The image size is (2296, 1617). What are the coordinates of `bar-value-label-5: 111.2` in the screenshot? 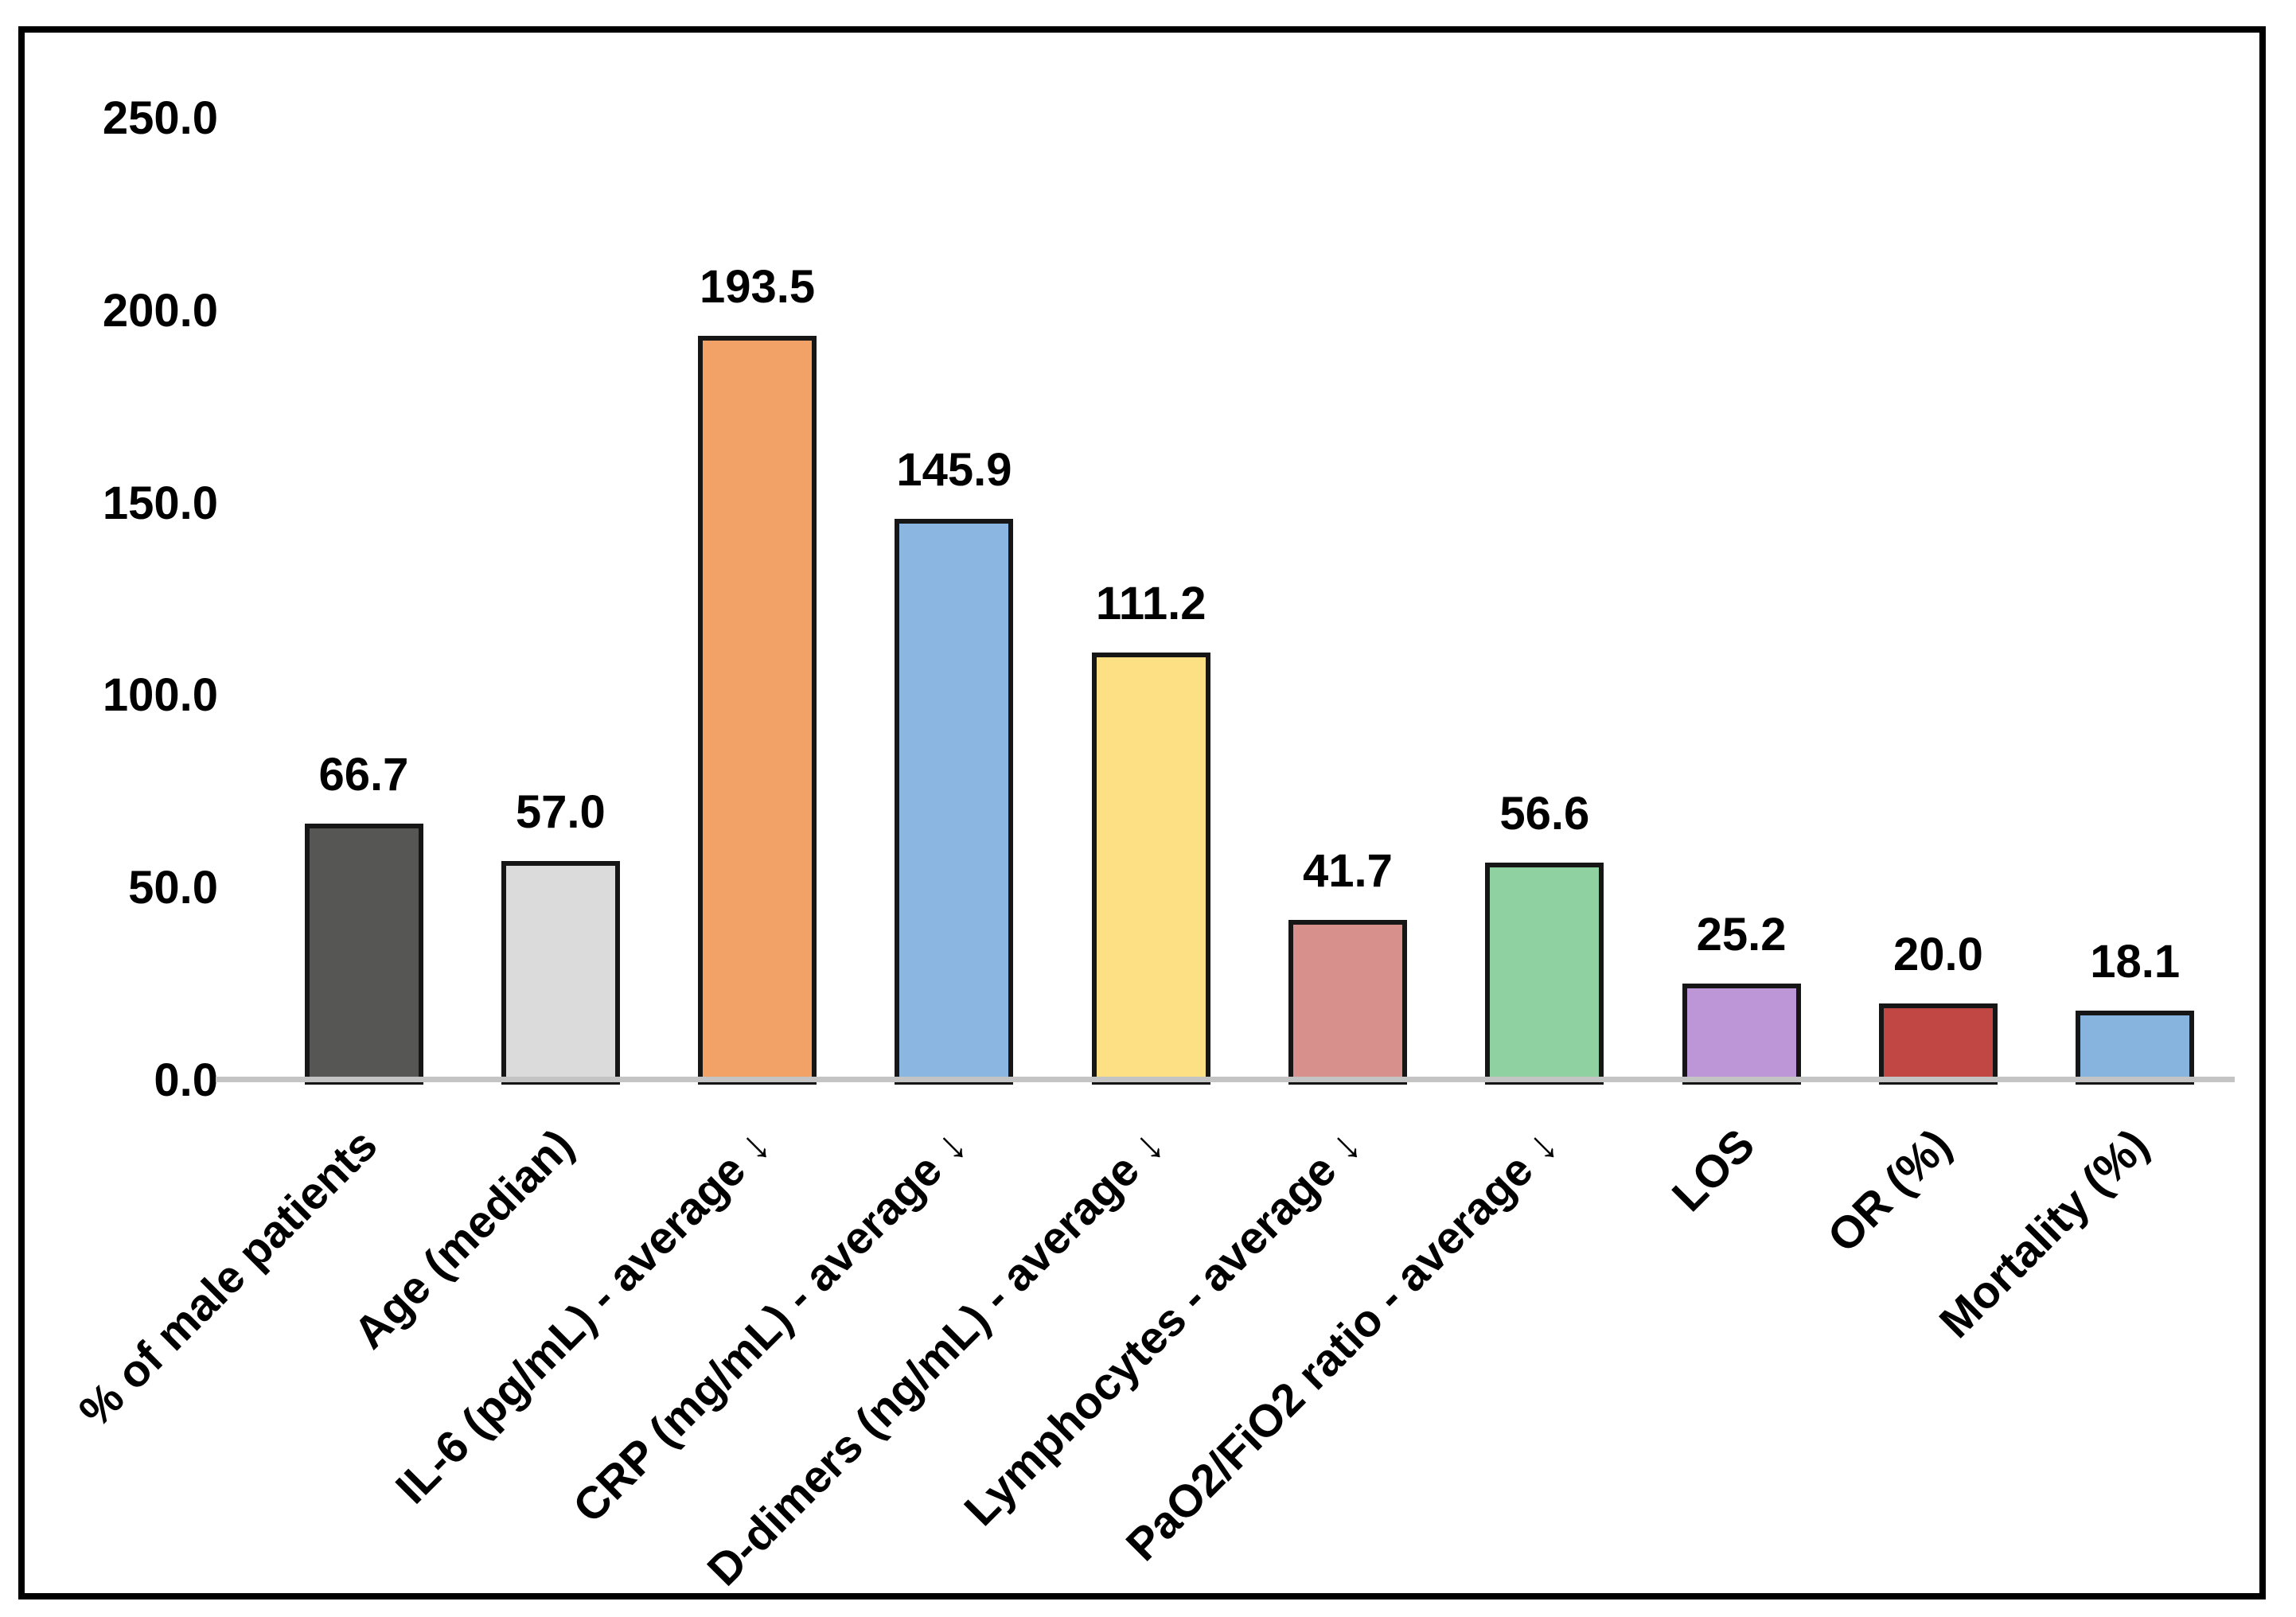 It's located at (1150, 604).